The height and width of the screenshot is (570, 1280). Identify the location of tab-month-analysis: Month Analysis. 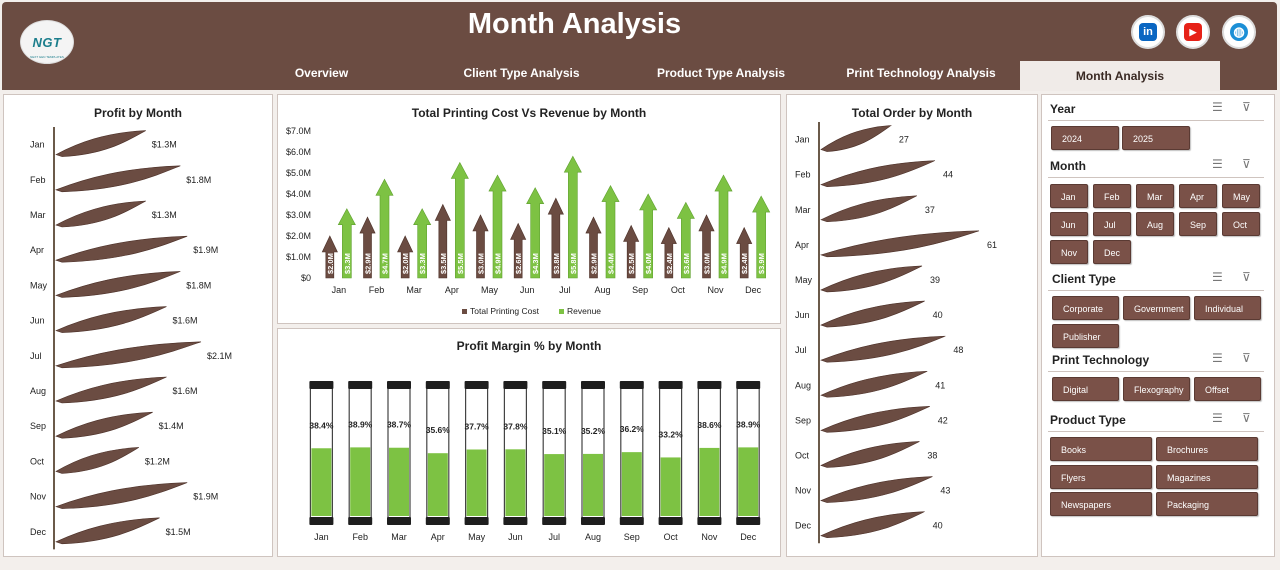
(1120, 76).